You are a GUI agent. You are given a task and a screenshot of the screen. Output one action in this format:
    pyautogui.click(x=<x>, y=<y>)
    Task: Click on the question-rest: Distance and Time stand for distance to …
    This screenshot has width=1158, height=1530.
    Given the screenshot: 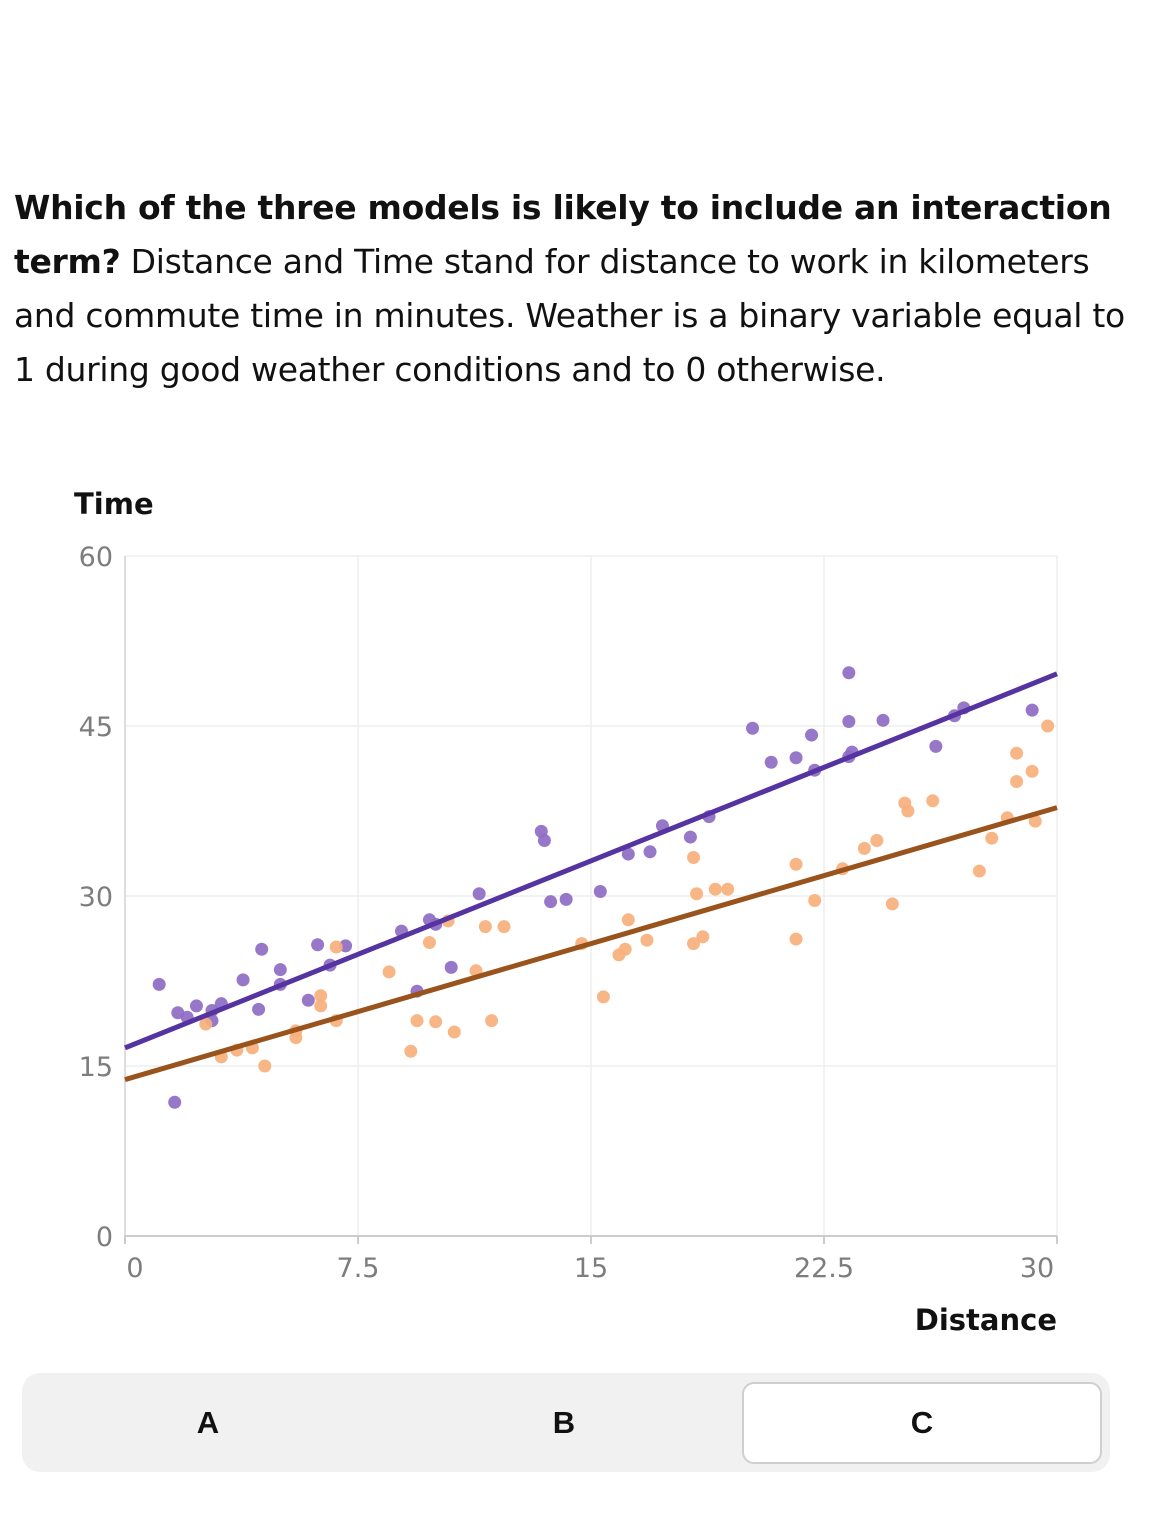 What is the action you would take?
    pyautogui.click(x=569, y=315)
    